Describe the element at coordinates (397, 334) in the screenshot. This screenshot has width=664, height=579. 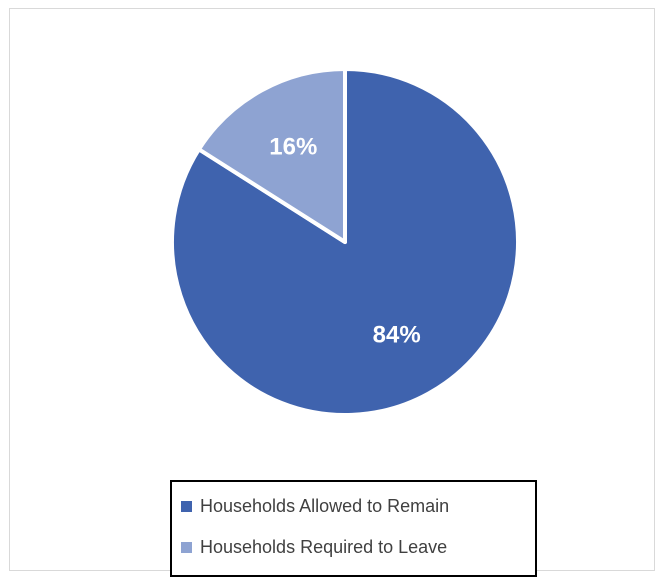
I see `data-label-remain: 84%` at that location.